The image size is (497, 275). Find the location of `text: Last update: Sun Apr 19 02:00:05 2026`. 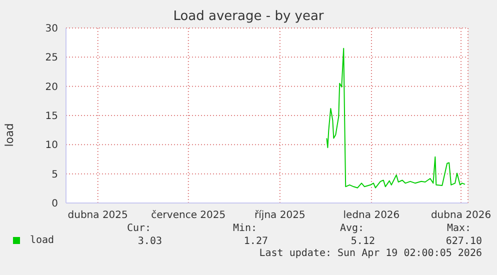

text: Last update: Sun Apr 19 02:00:05 2026 is located at coordinates (370, 253).